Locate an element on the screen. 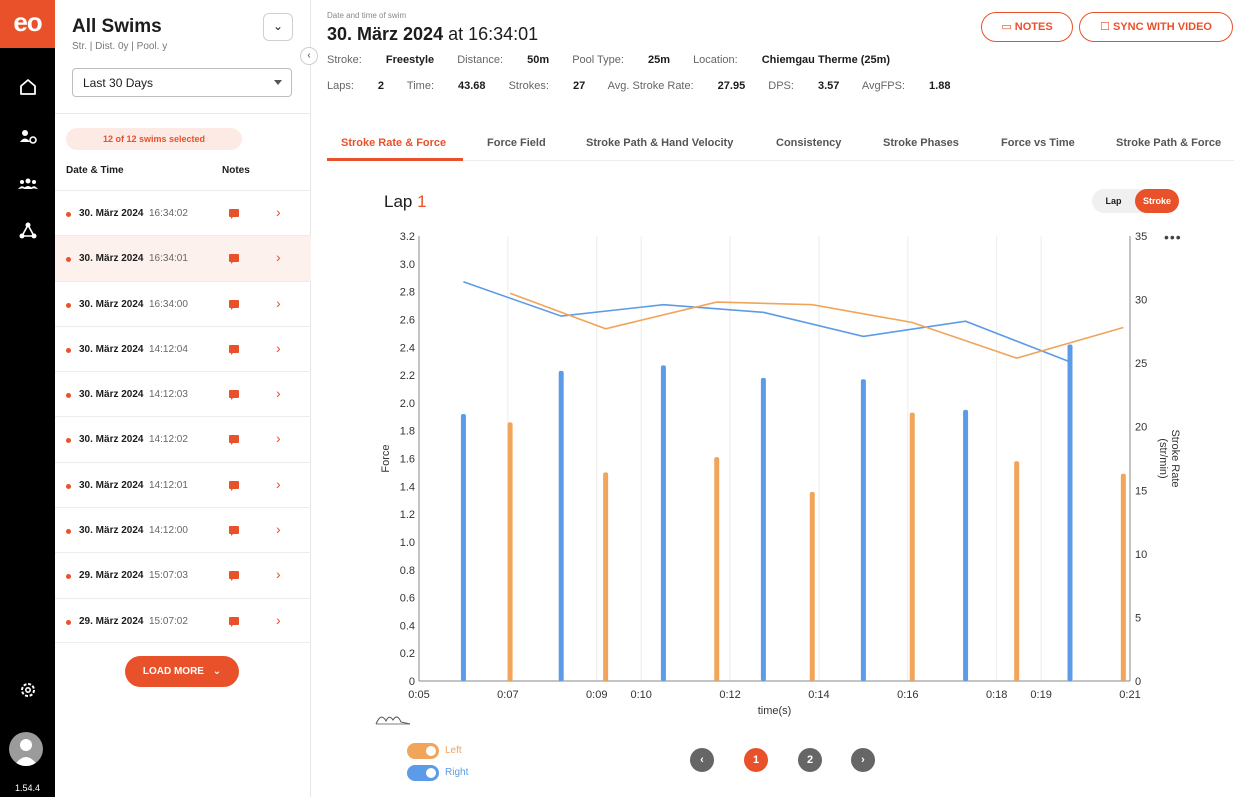 The width and height of the screenshot is (1240, 797). swim-row: 30. März 2024 14:12:04 › is located at coordinates (183, 348).